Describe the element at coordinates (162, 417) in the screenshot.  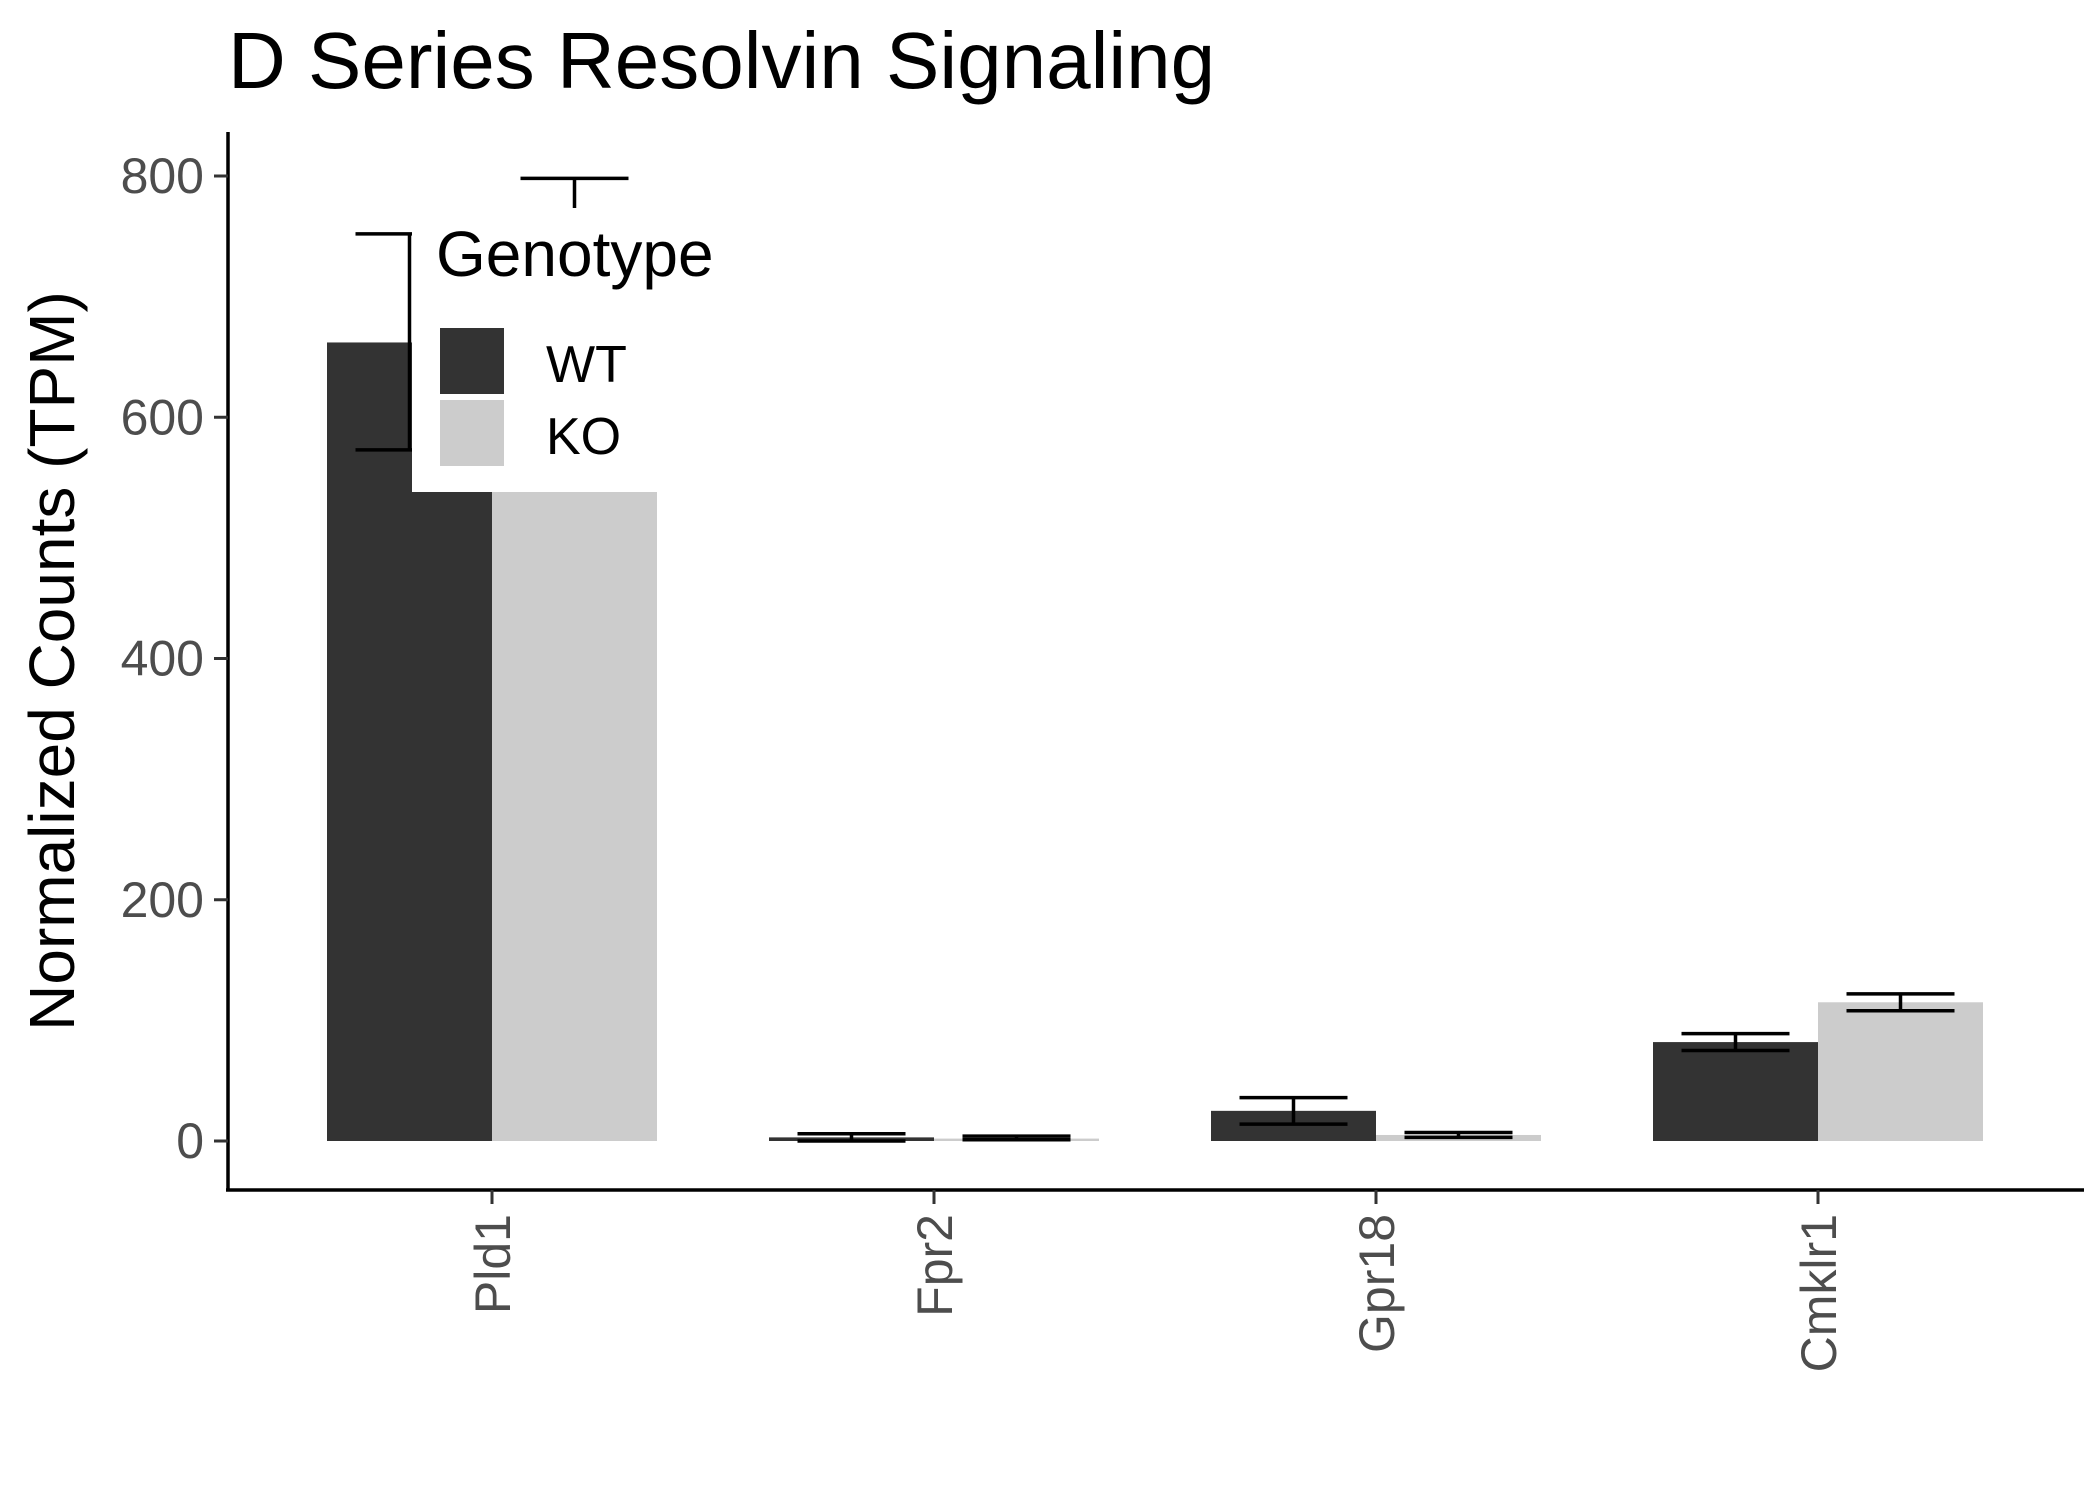
I see `y-tick-label: 600` at that location.